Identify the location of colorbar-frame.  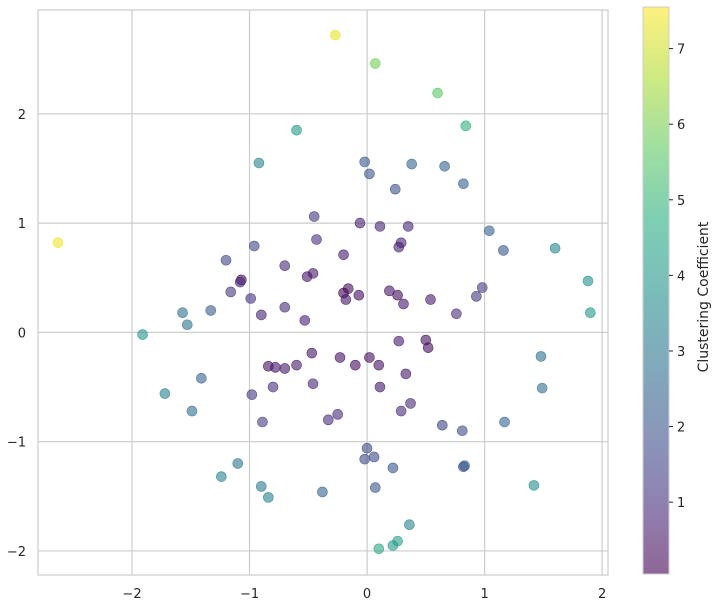
(656, 290).